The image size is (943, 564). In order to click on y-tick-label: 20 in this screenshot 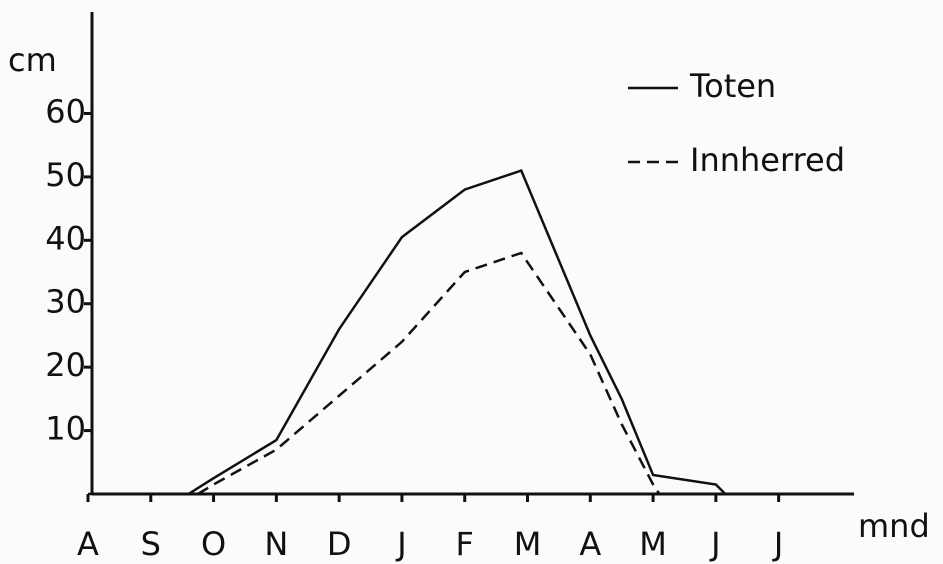, I will do `click(65, 365)`.